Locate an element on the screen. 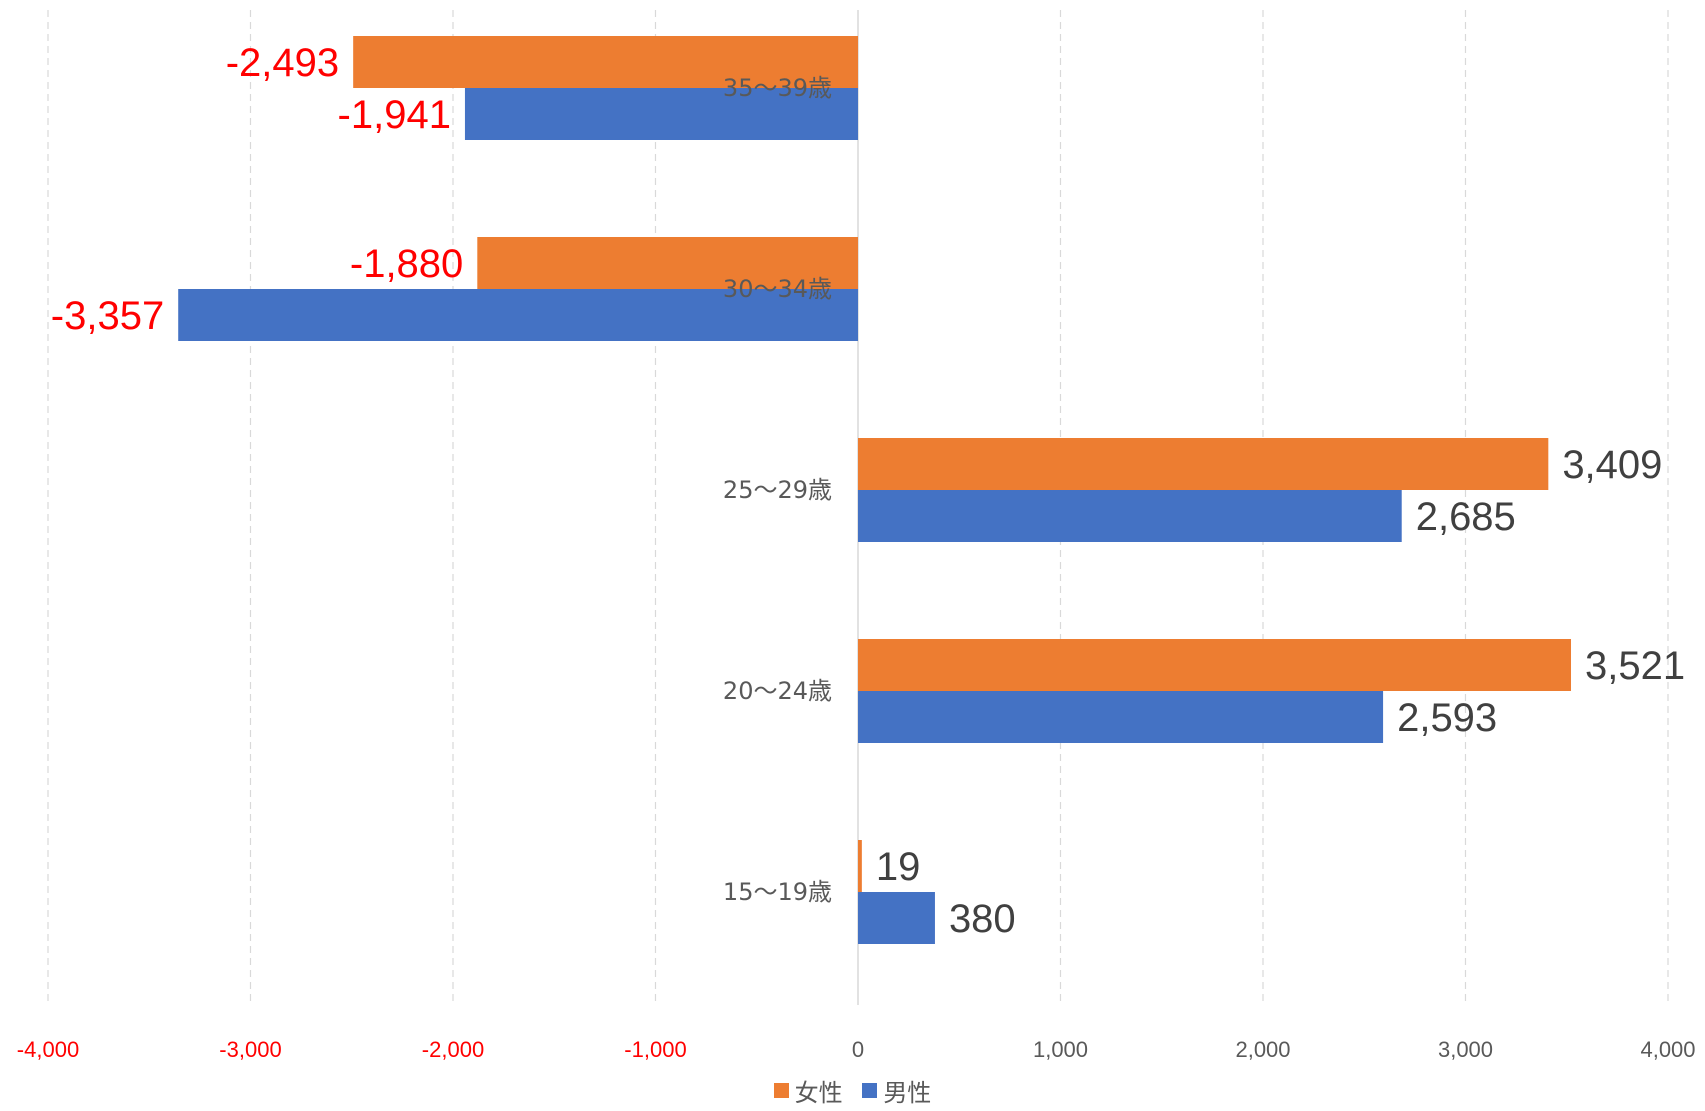 The width and height of the screenshot is (1705, 1111). category-label: 30〜34歳 is located at coordinates (777, 289).